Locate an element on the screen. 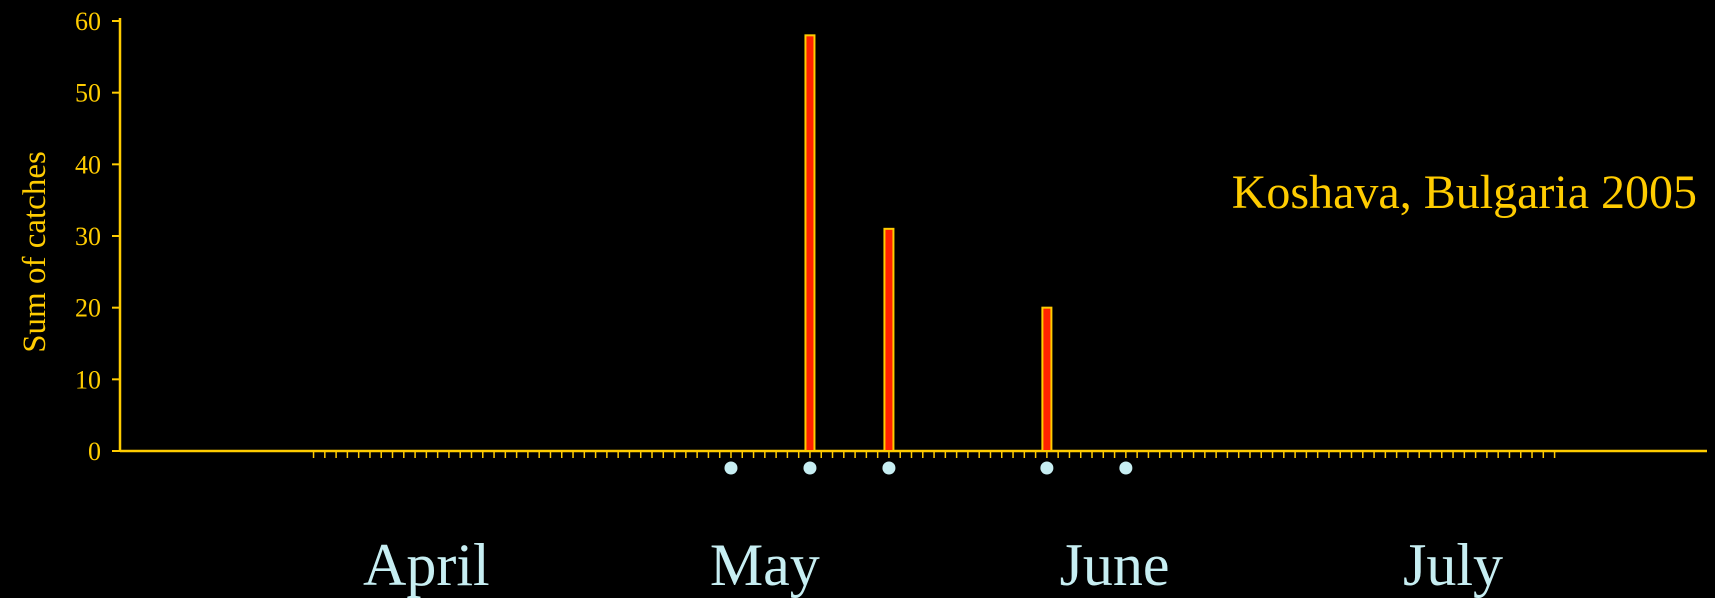 Image resolution: width=1715 pixels, height=598 pixels. y-tick-label: 20 is located at coordinates (88, 308).